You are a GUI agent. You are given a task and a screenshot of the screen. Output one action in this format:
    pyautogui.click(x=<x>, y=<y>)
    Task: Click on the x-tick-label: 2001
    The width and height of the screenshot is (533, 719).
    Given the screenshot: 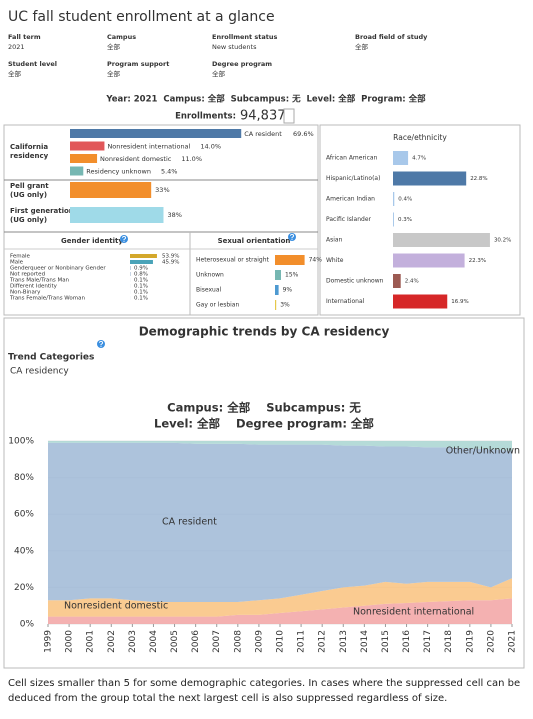 What is the action you would take?
    pyautogui.click(x=91, y=641)
    